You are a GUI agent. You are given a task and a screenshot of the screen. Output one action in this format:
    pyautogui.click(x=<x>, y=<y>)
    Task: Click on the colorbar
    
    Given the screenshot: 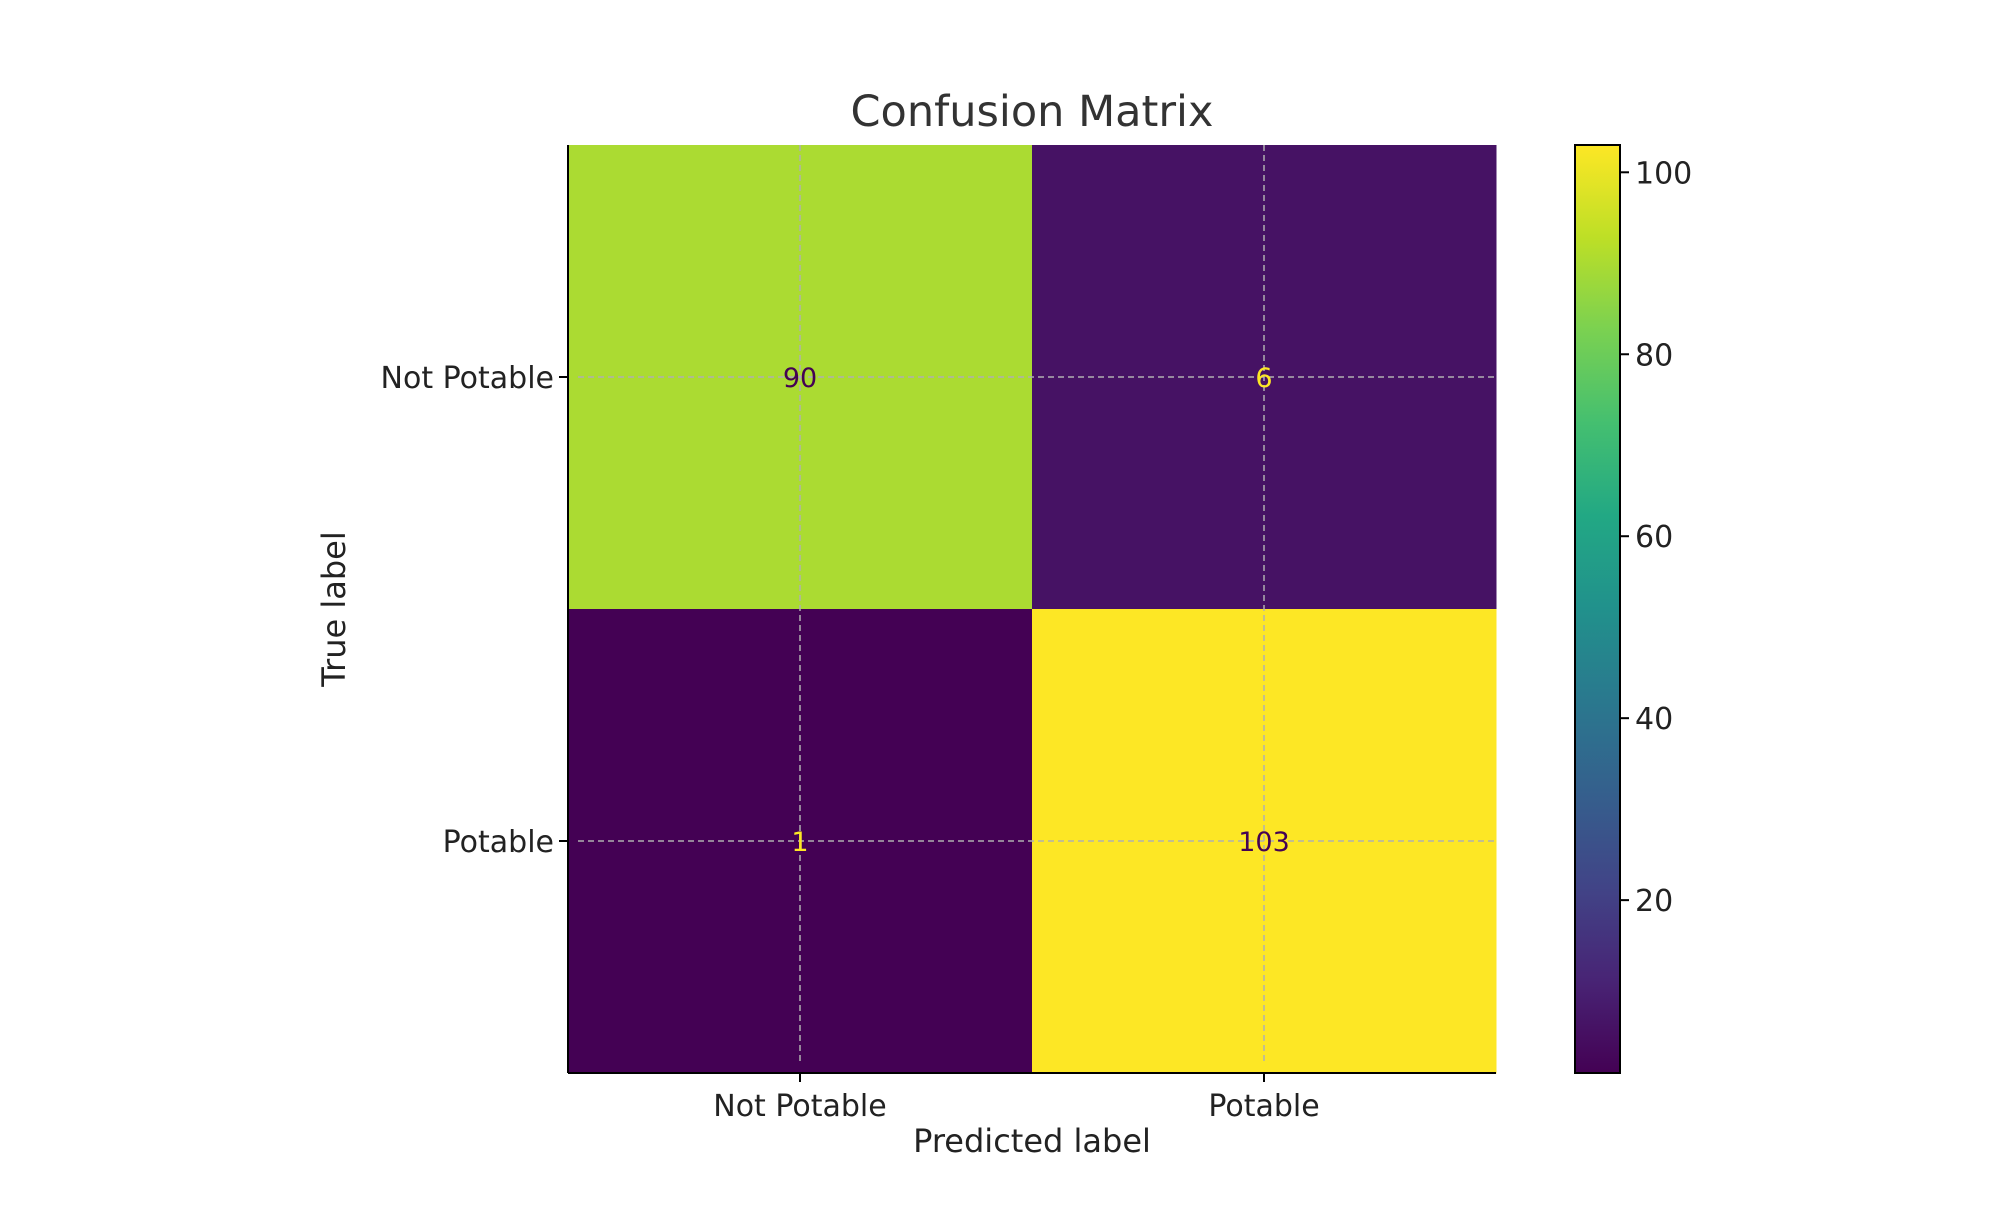 What is the action you would take?
    pyautogui.click(x=1597, y=609)
    